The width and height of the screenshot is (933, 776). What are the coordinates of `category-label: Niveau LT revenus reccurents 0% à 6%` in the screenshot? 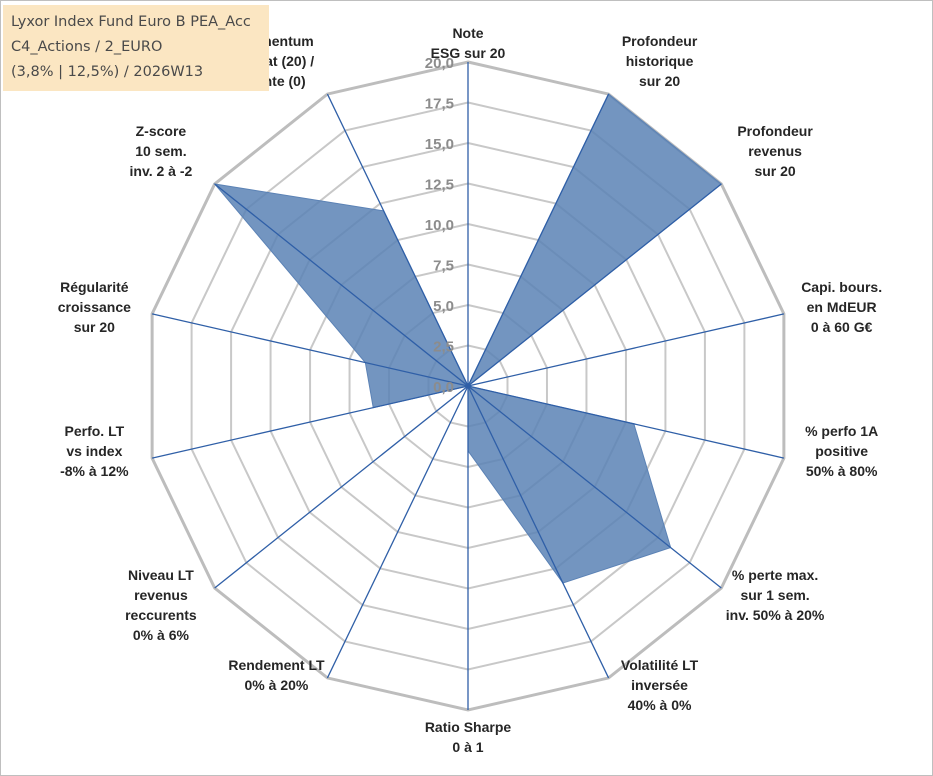 It's located at (161, 605).